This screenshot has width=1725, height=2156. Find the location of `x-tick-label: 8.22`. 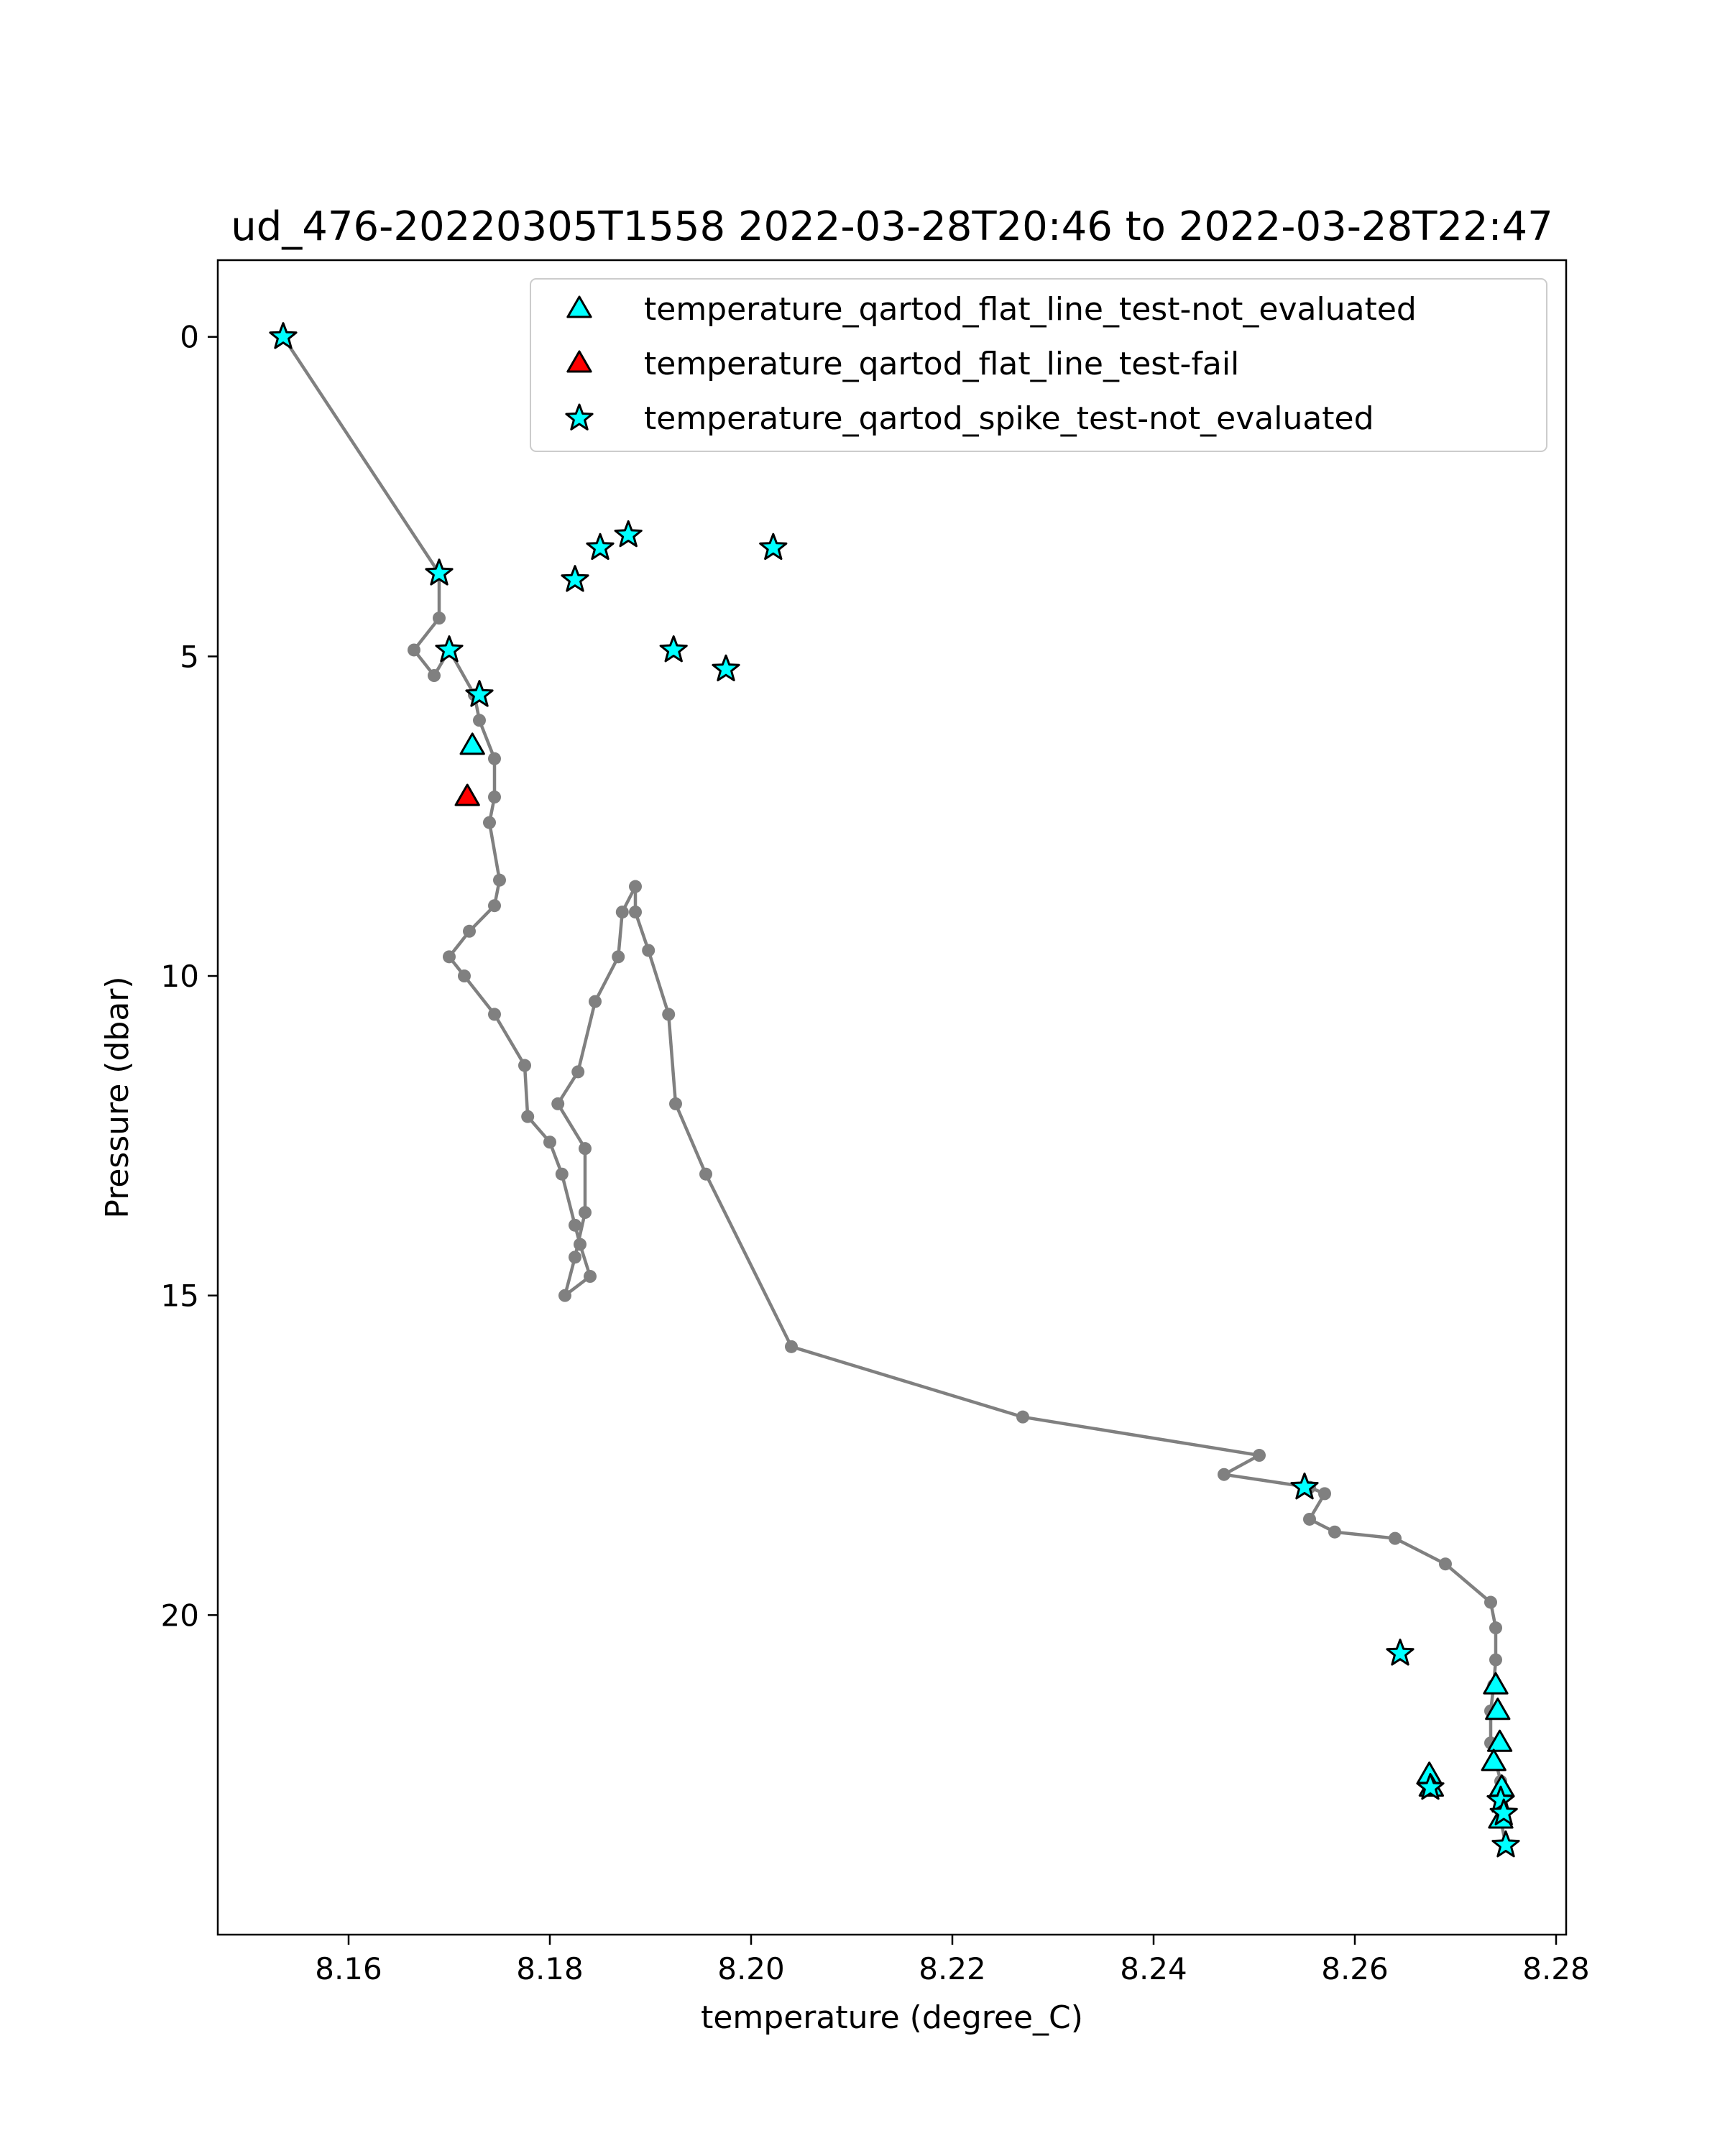

x-tick-label: 8.22 is located at coordinates (952, 1969).